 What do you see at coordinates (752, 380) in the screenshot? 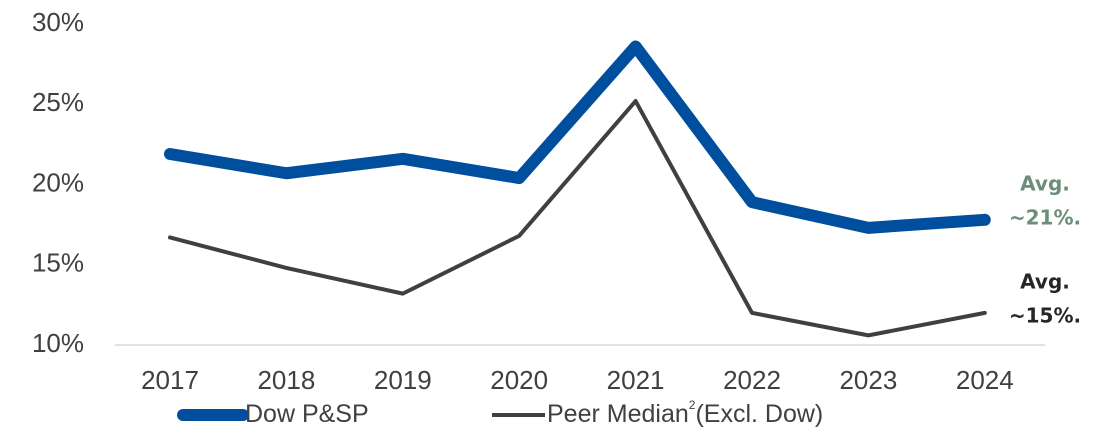
I see `x-tick-label: 2022` at bounding box center [752, 380].